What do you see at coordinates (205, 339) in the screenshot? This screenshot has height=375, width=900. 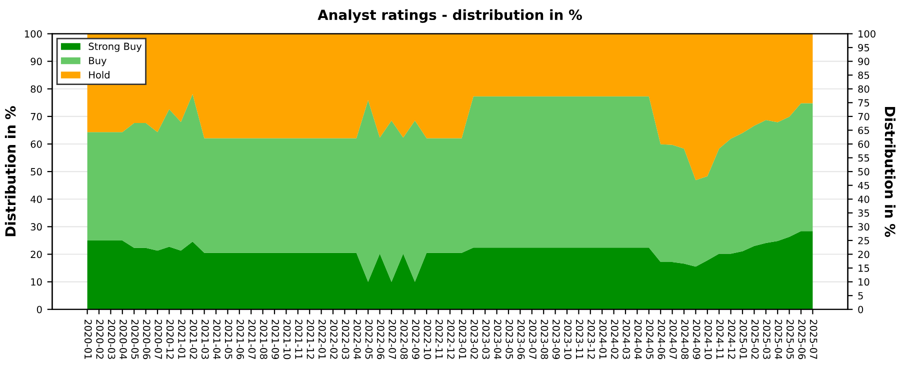 I see `x-tick-label: 2021-03` at bounding box center [205, 339].